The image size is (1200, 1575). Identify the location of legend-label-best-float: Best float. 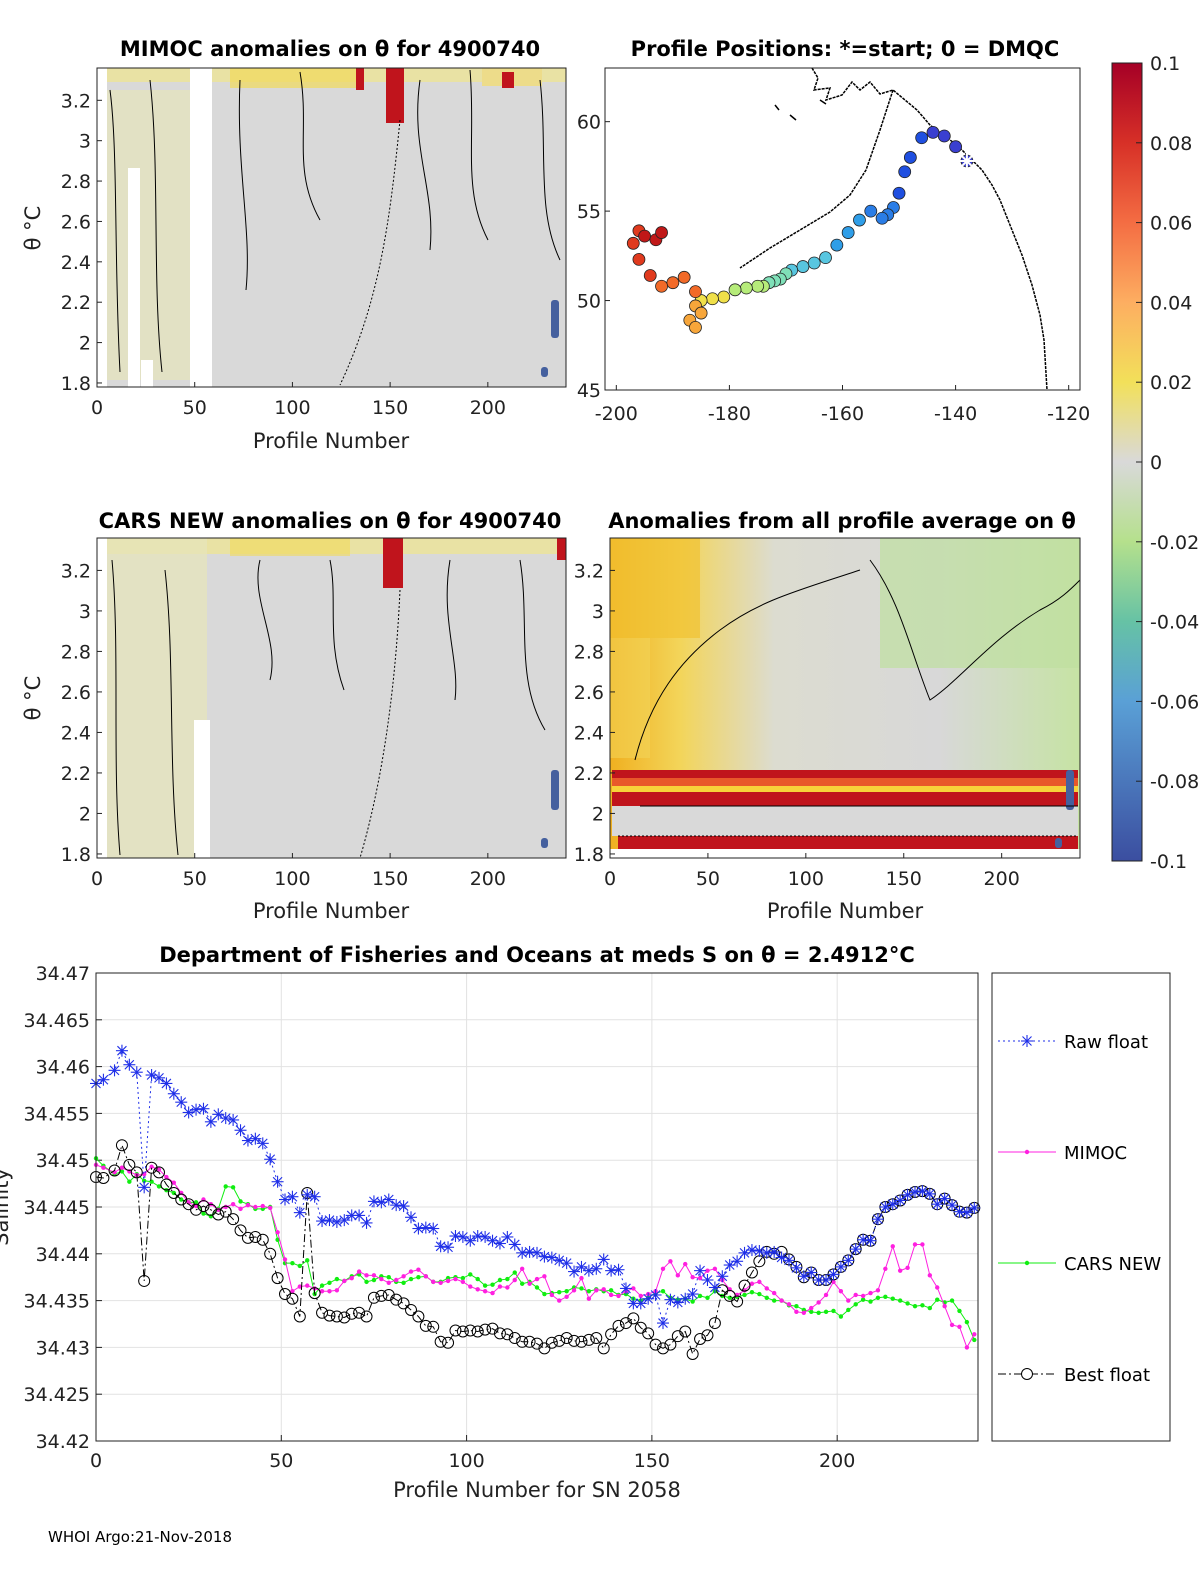
(1107, 1375).